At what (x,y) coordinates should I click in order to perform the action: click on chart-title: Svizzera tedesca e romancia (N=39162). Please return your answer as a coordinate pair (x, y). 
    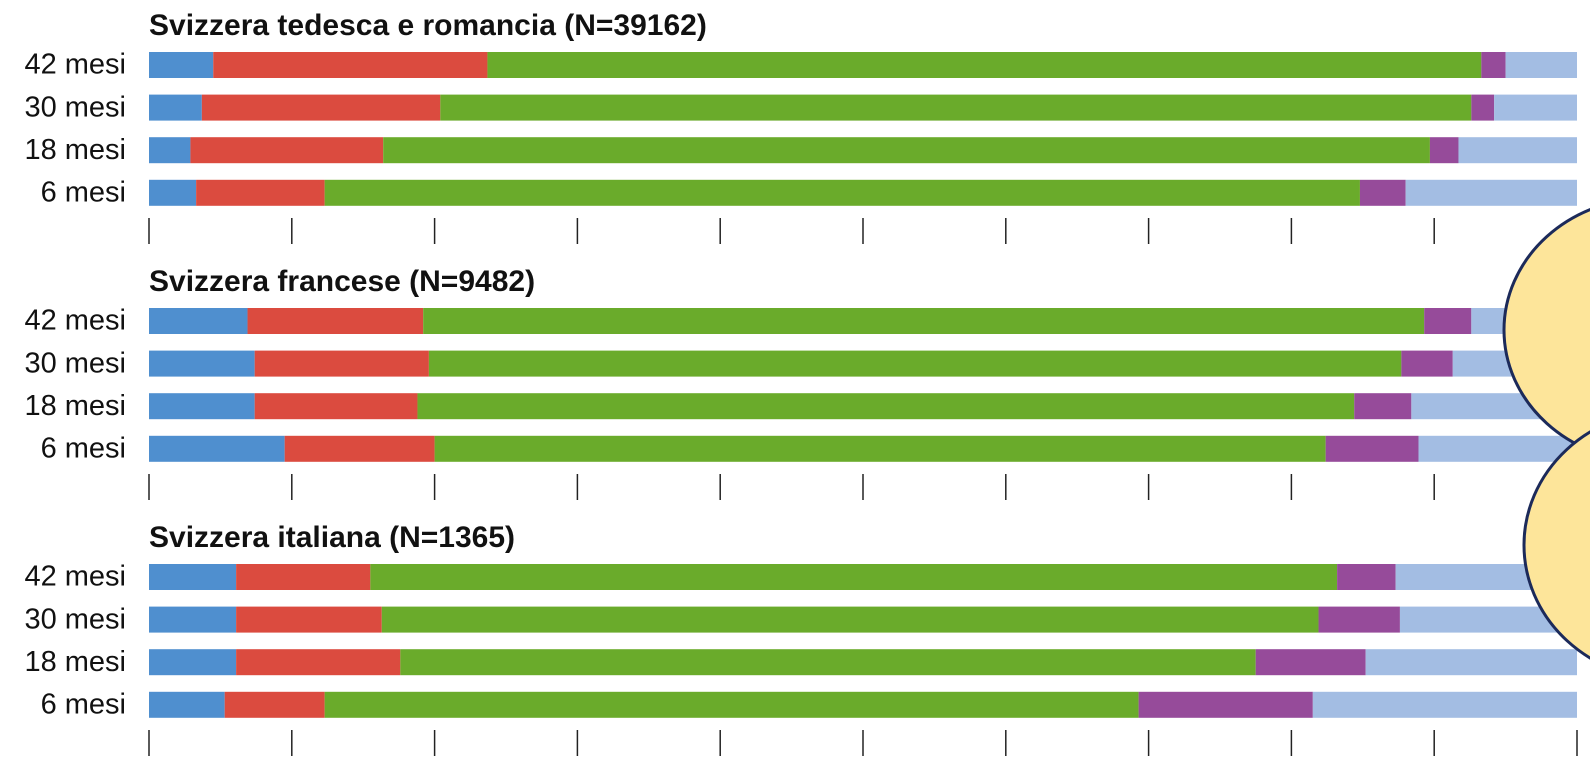
    Looking at the image, I should click on (428, 25).